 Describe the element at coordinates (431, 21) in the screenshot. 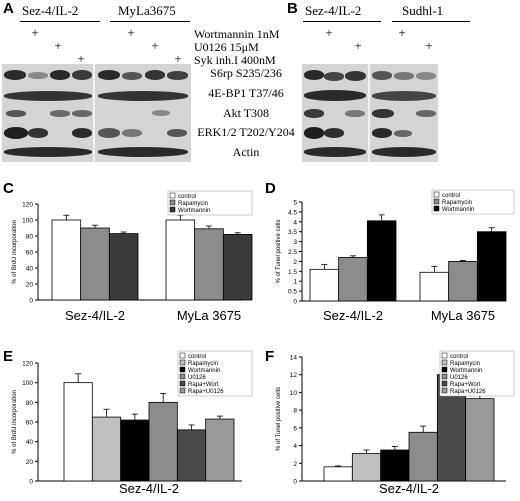

I see `panel-b-group-sudhl-underline` at that location.